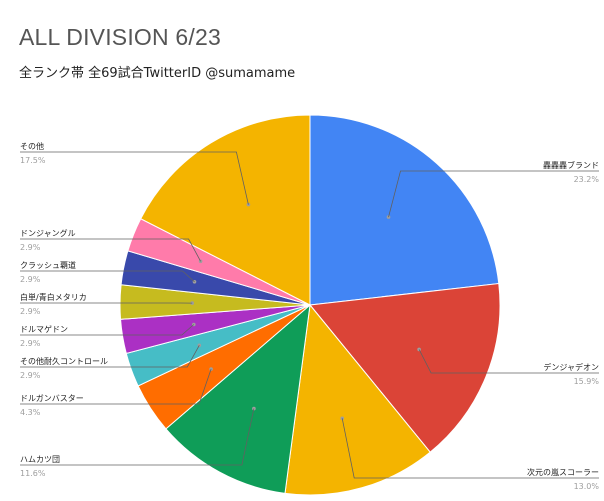  I want to click on slice-label: 次元の嵐スコーラー, so click(563, 472).